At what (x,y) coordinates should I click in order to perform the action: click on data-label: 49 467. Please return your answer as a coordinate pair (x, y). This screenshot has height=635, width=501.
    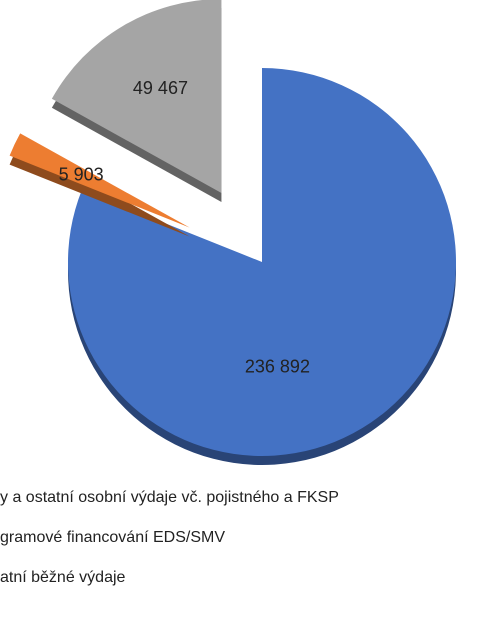
    Looking at the image, I should click on (160, 88).